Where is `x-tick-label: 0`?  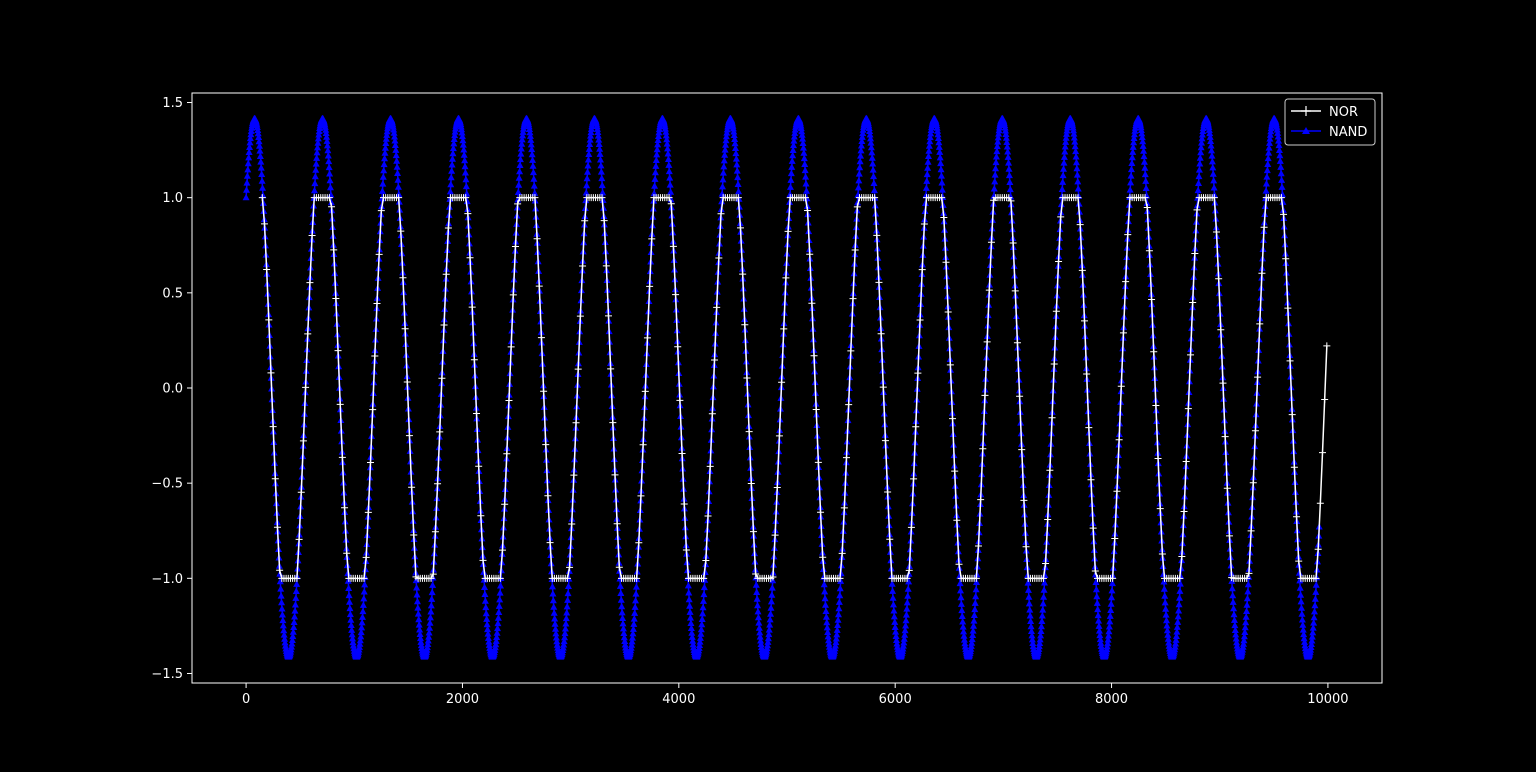 x-tick-label: 0 is located at coordinates (246, 699).